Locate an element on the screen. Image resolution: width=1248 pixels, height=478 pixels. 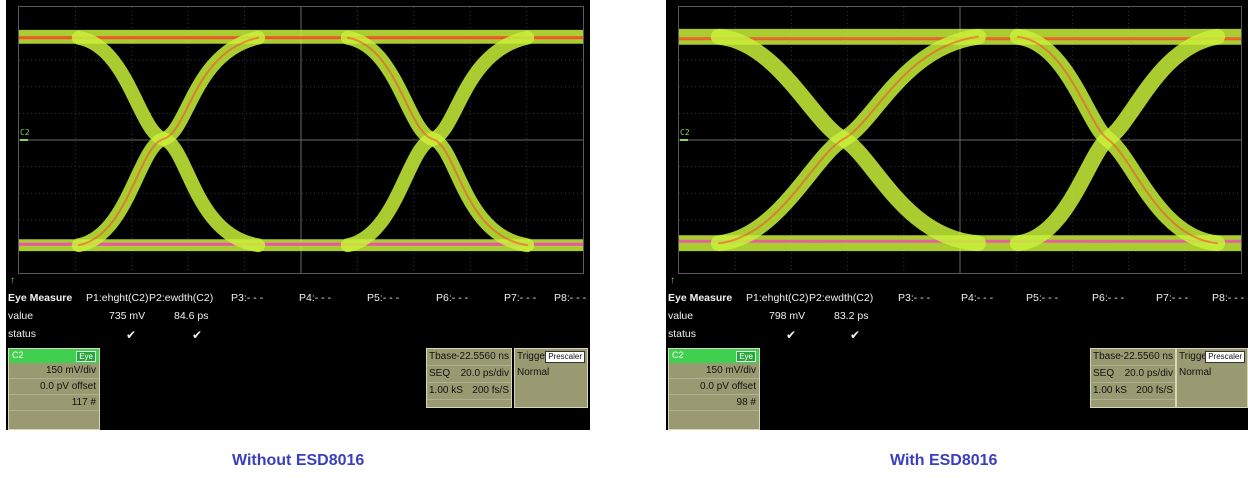
channel-c2-descriptor: C2 Eye 150 mV/div 0.0 pV offset 98 # is located at coordinates (714, 389).